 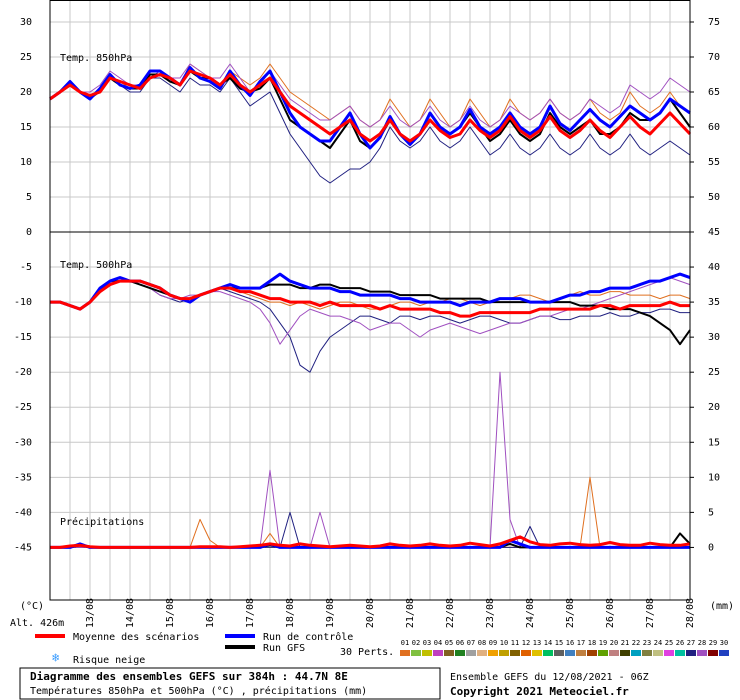 I want to click on member-label: 16, so click(x=570, y=643).